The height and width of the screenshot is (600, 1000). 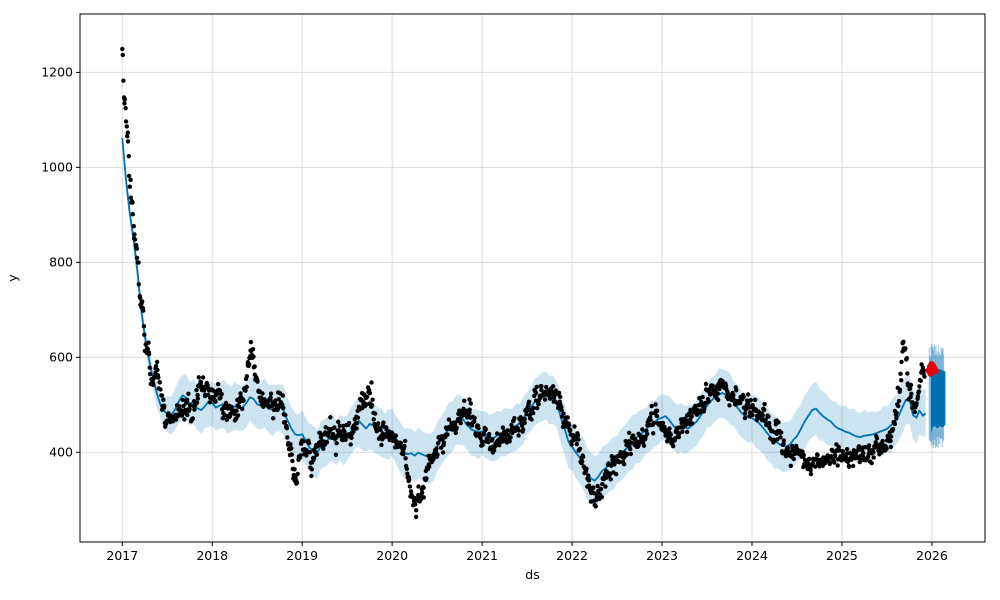 I want to click on x-axis-label: ds, so click(x=532, y=574).